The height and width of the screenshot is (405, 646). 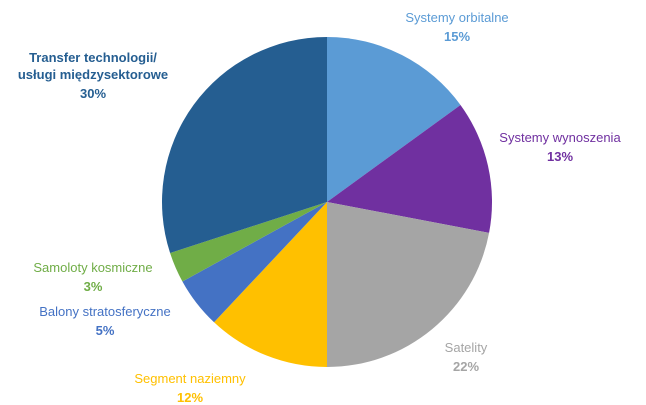 I want to click on slice-value-samoloty-kosmiczne: 3%, so click(x=93, y=286).